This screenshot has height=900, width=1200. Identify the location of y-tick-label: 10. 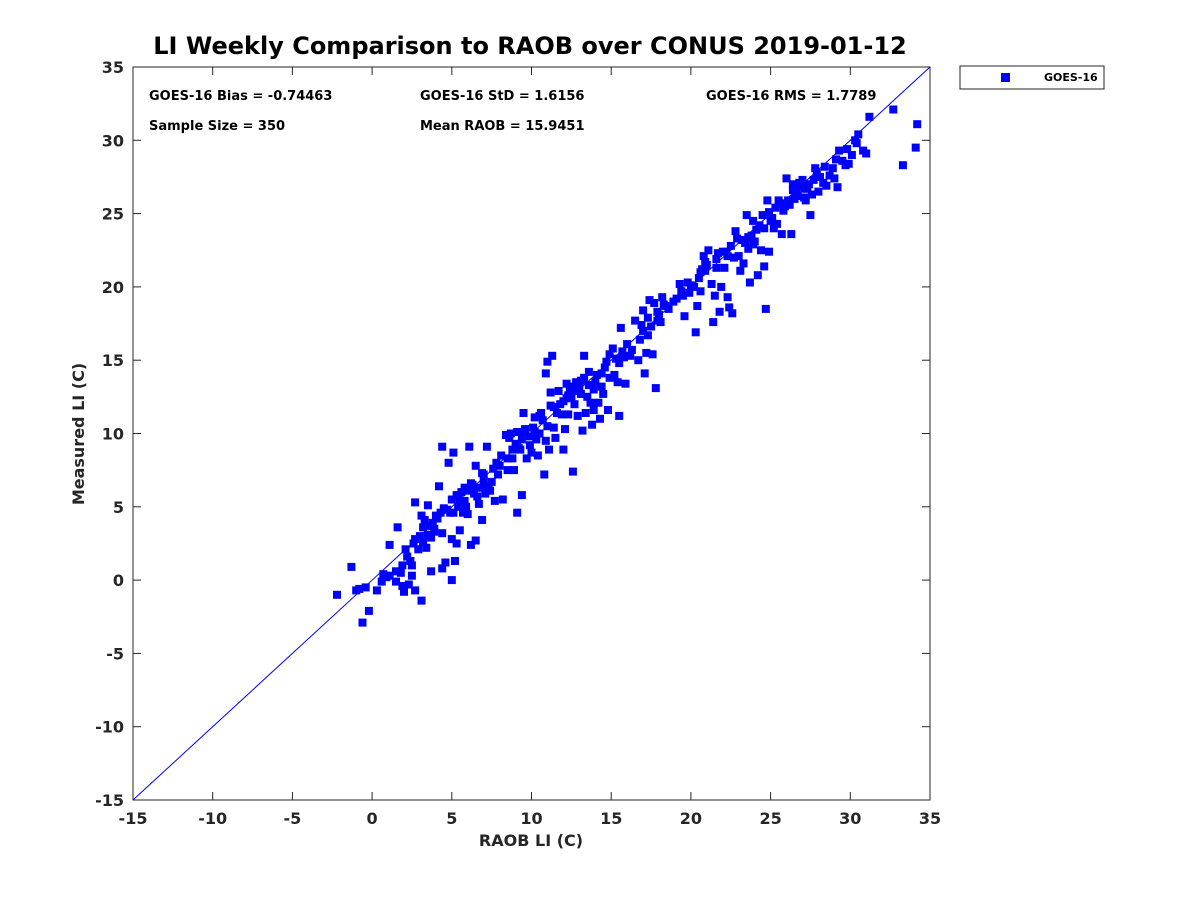
(113, 434).